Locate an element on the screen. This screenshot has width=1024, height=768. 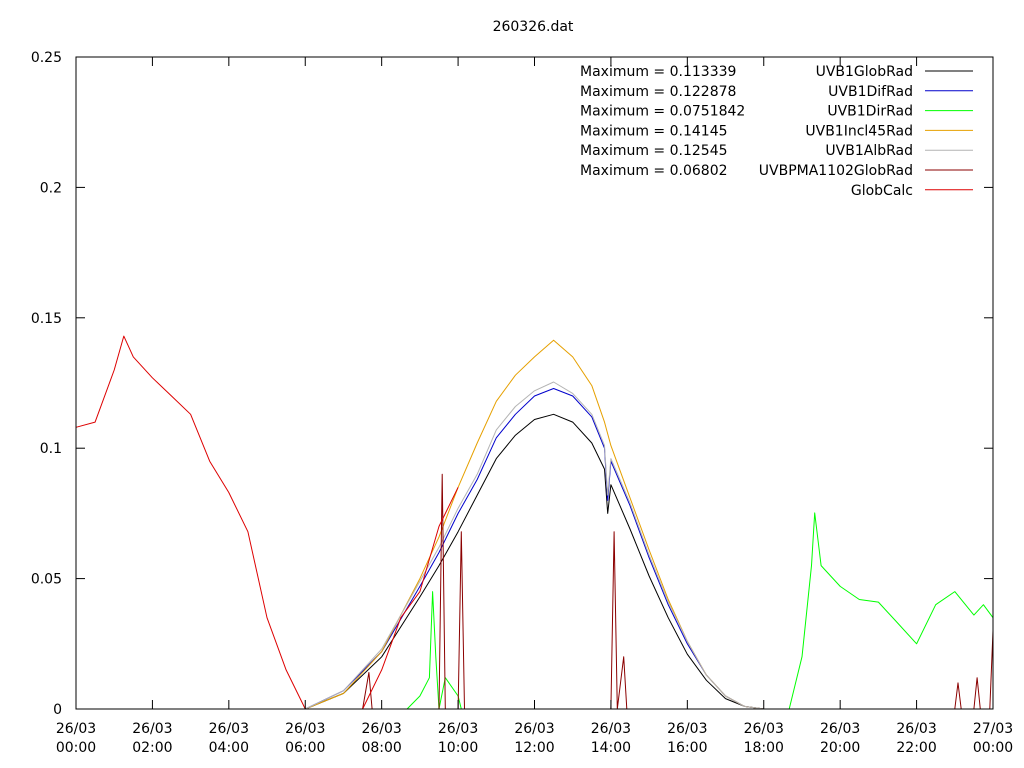
y-tick-label: 0 is located at coordinates (57, 710).